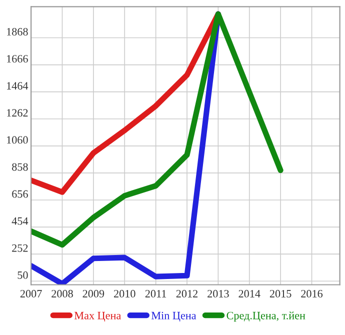  Describe the element at coordinates (281, 294) in the screenshot. I see `x-tick-label: 2015` at that location.